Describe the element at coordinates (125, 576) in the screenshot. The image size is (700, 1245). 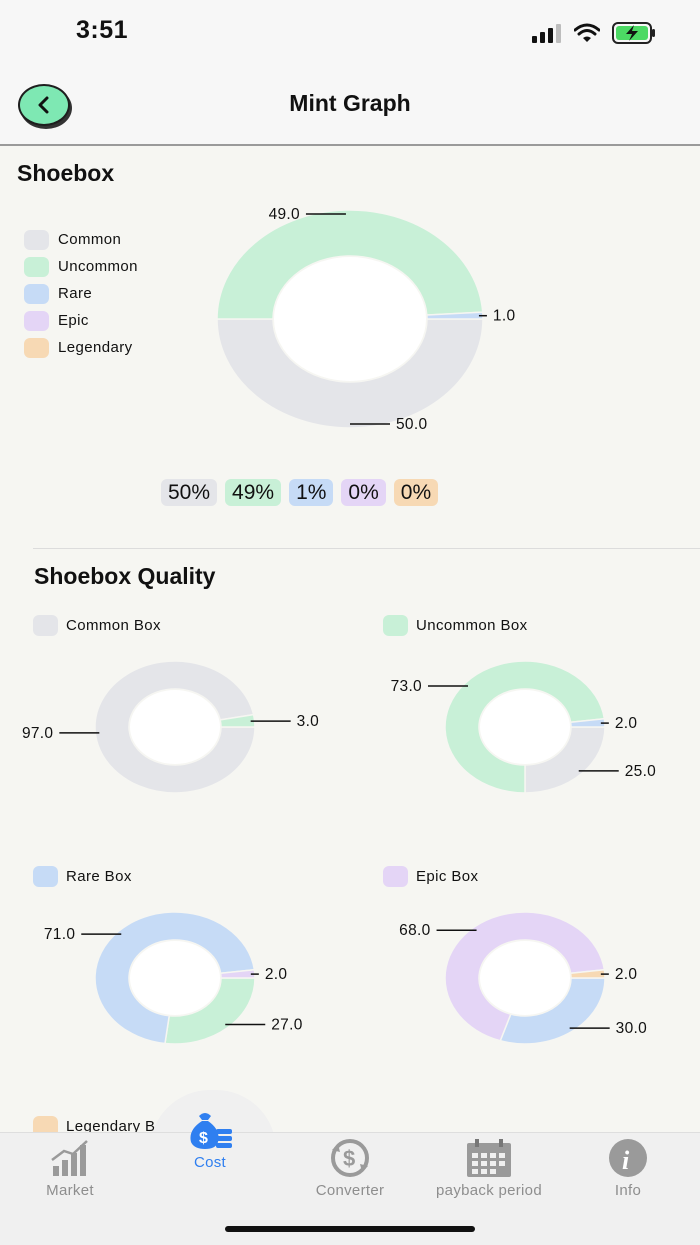
I see `shoebox-quality-title: Shoebox Quality` at that location.